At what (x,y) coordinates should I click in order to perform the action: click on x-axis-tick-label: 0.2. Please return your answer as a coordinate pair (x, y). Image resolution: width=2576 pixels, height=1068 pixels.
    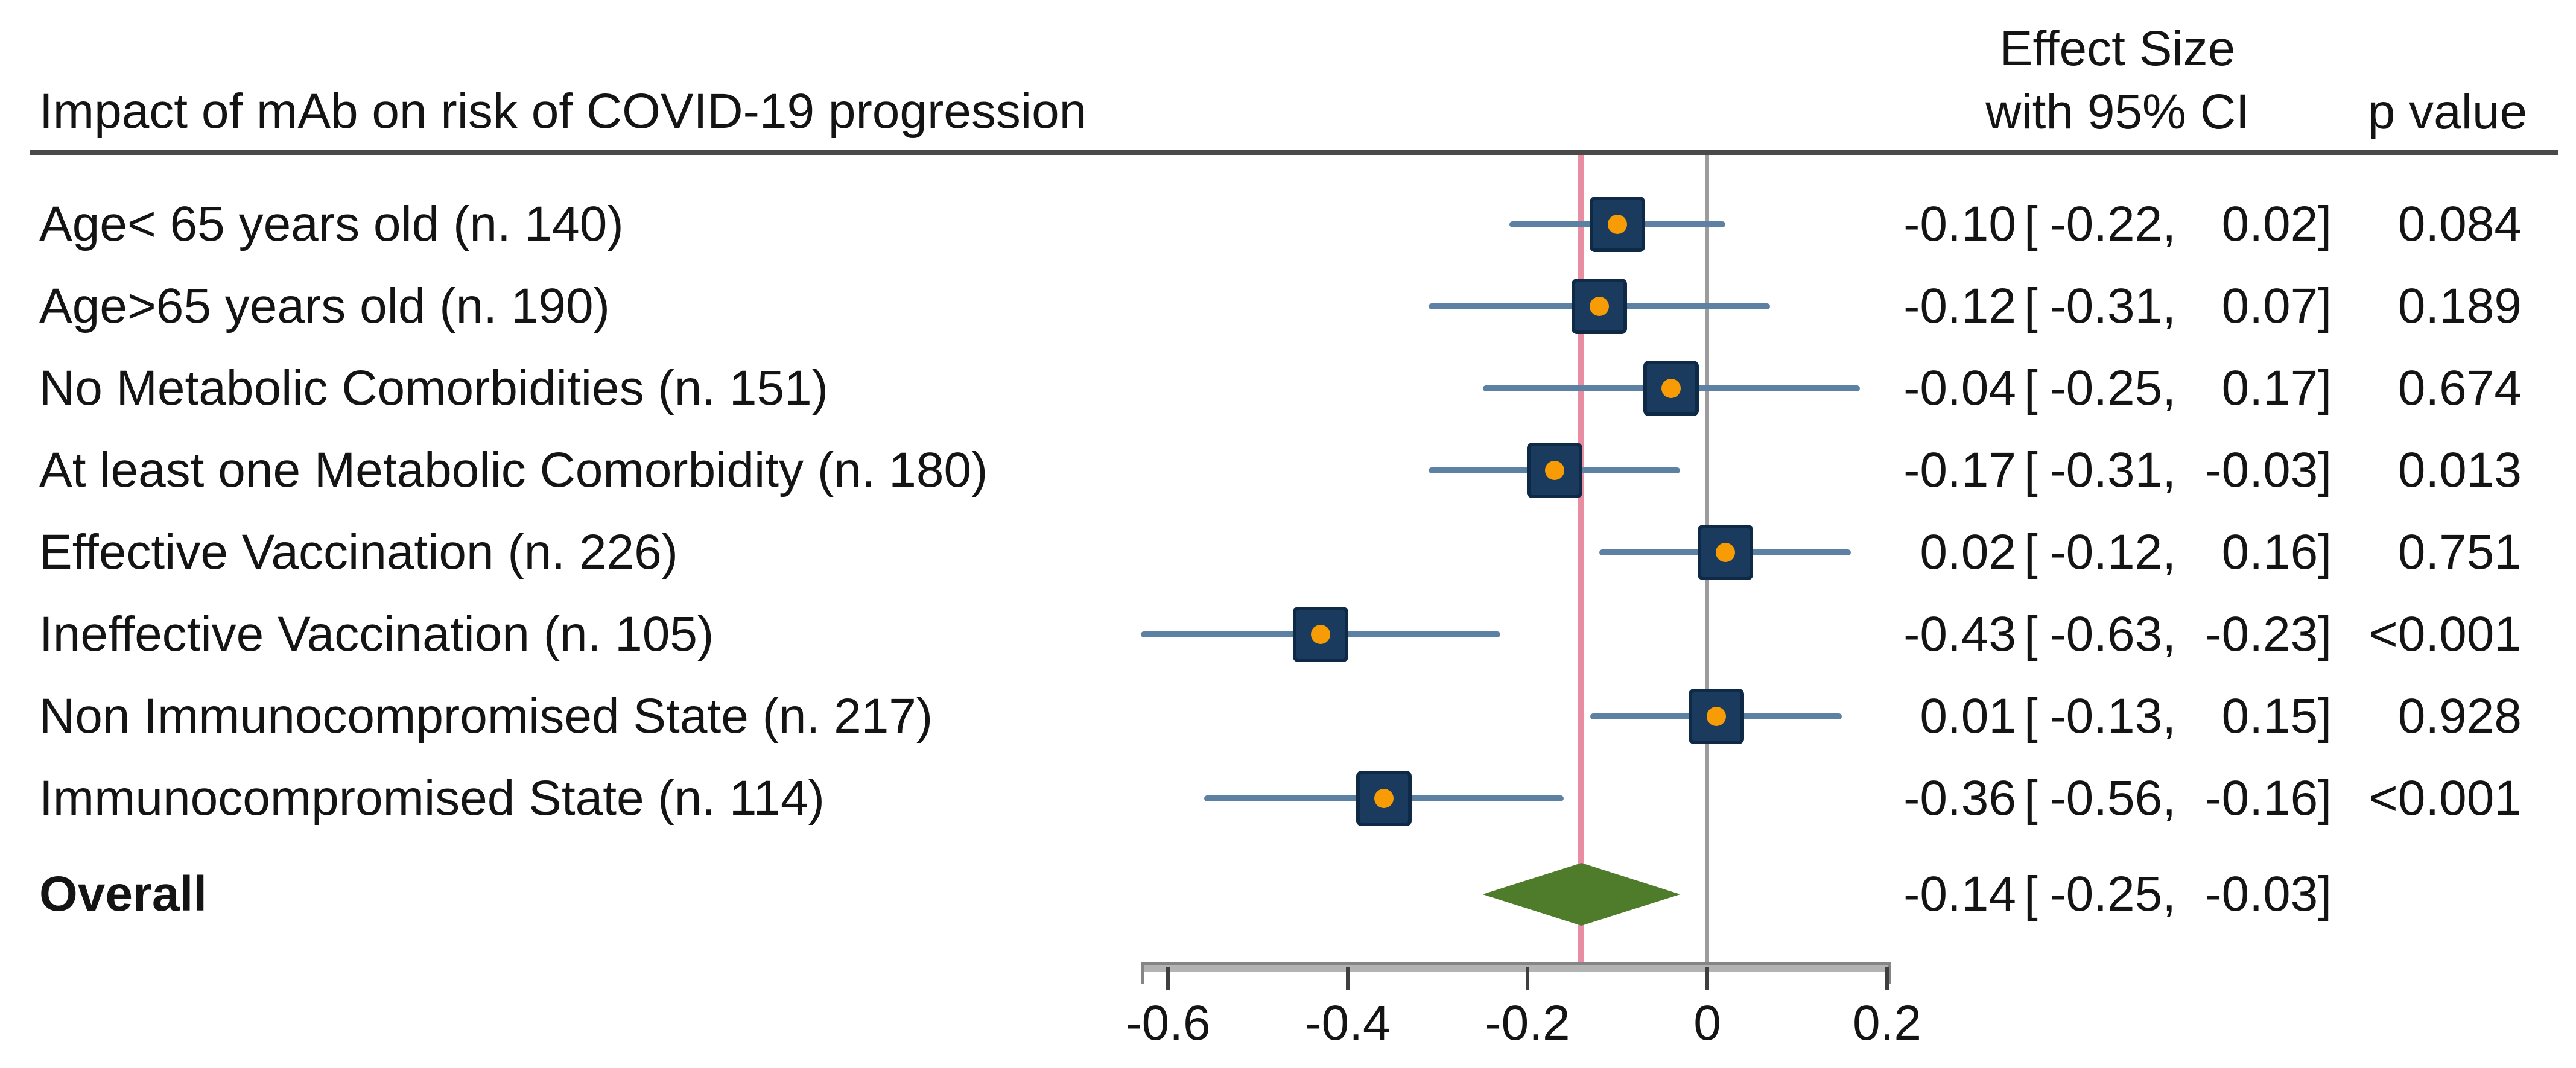
    Looking at the image, I should click on (1887, 1024).